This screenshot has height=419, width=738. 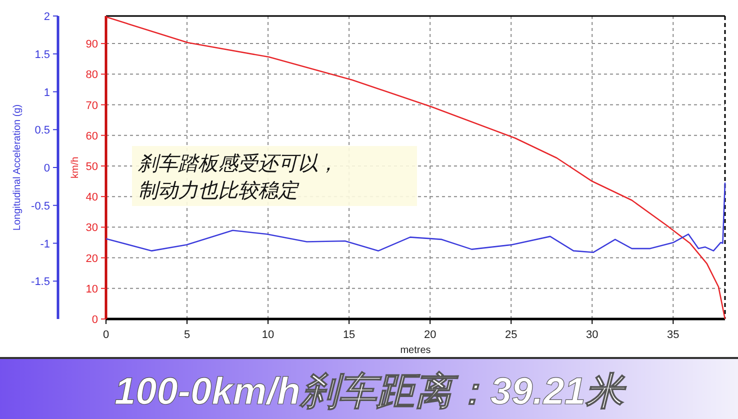 What do you see at coordinates (92, 289) in the screenshot?
I see `y-tick-label: 10` at bounding box center [92, 289].